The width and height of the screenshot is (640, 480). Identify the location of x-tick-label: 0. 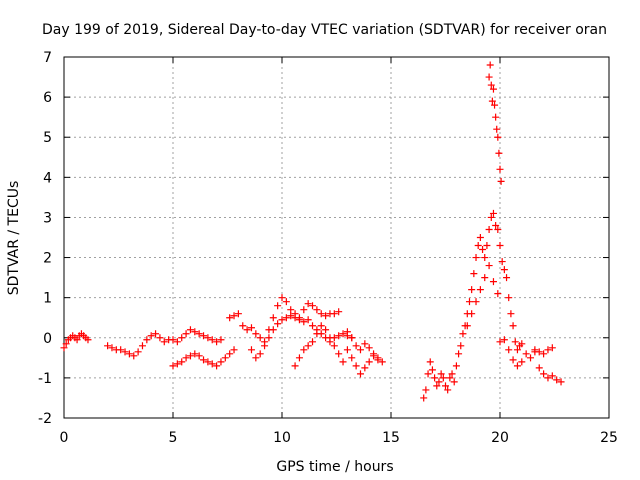
(64, 438).